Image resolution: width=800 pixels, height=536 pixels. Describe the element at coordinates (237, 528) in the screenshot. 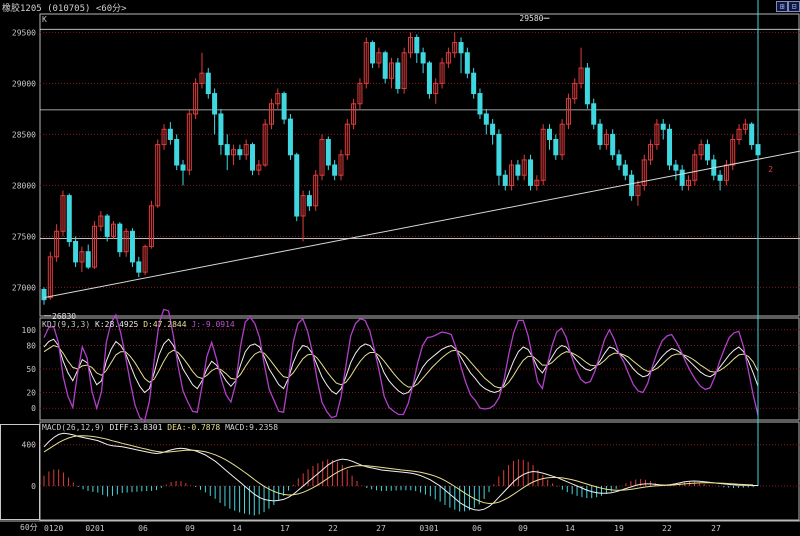

I see `x-tick-label: 14` at that location.